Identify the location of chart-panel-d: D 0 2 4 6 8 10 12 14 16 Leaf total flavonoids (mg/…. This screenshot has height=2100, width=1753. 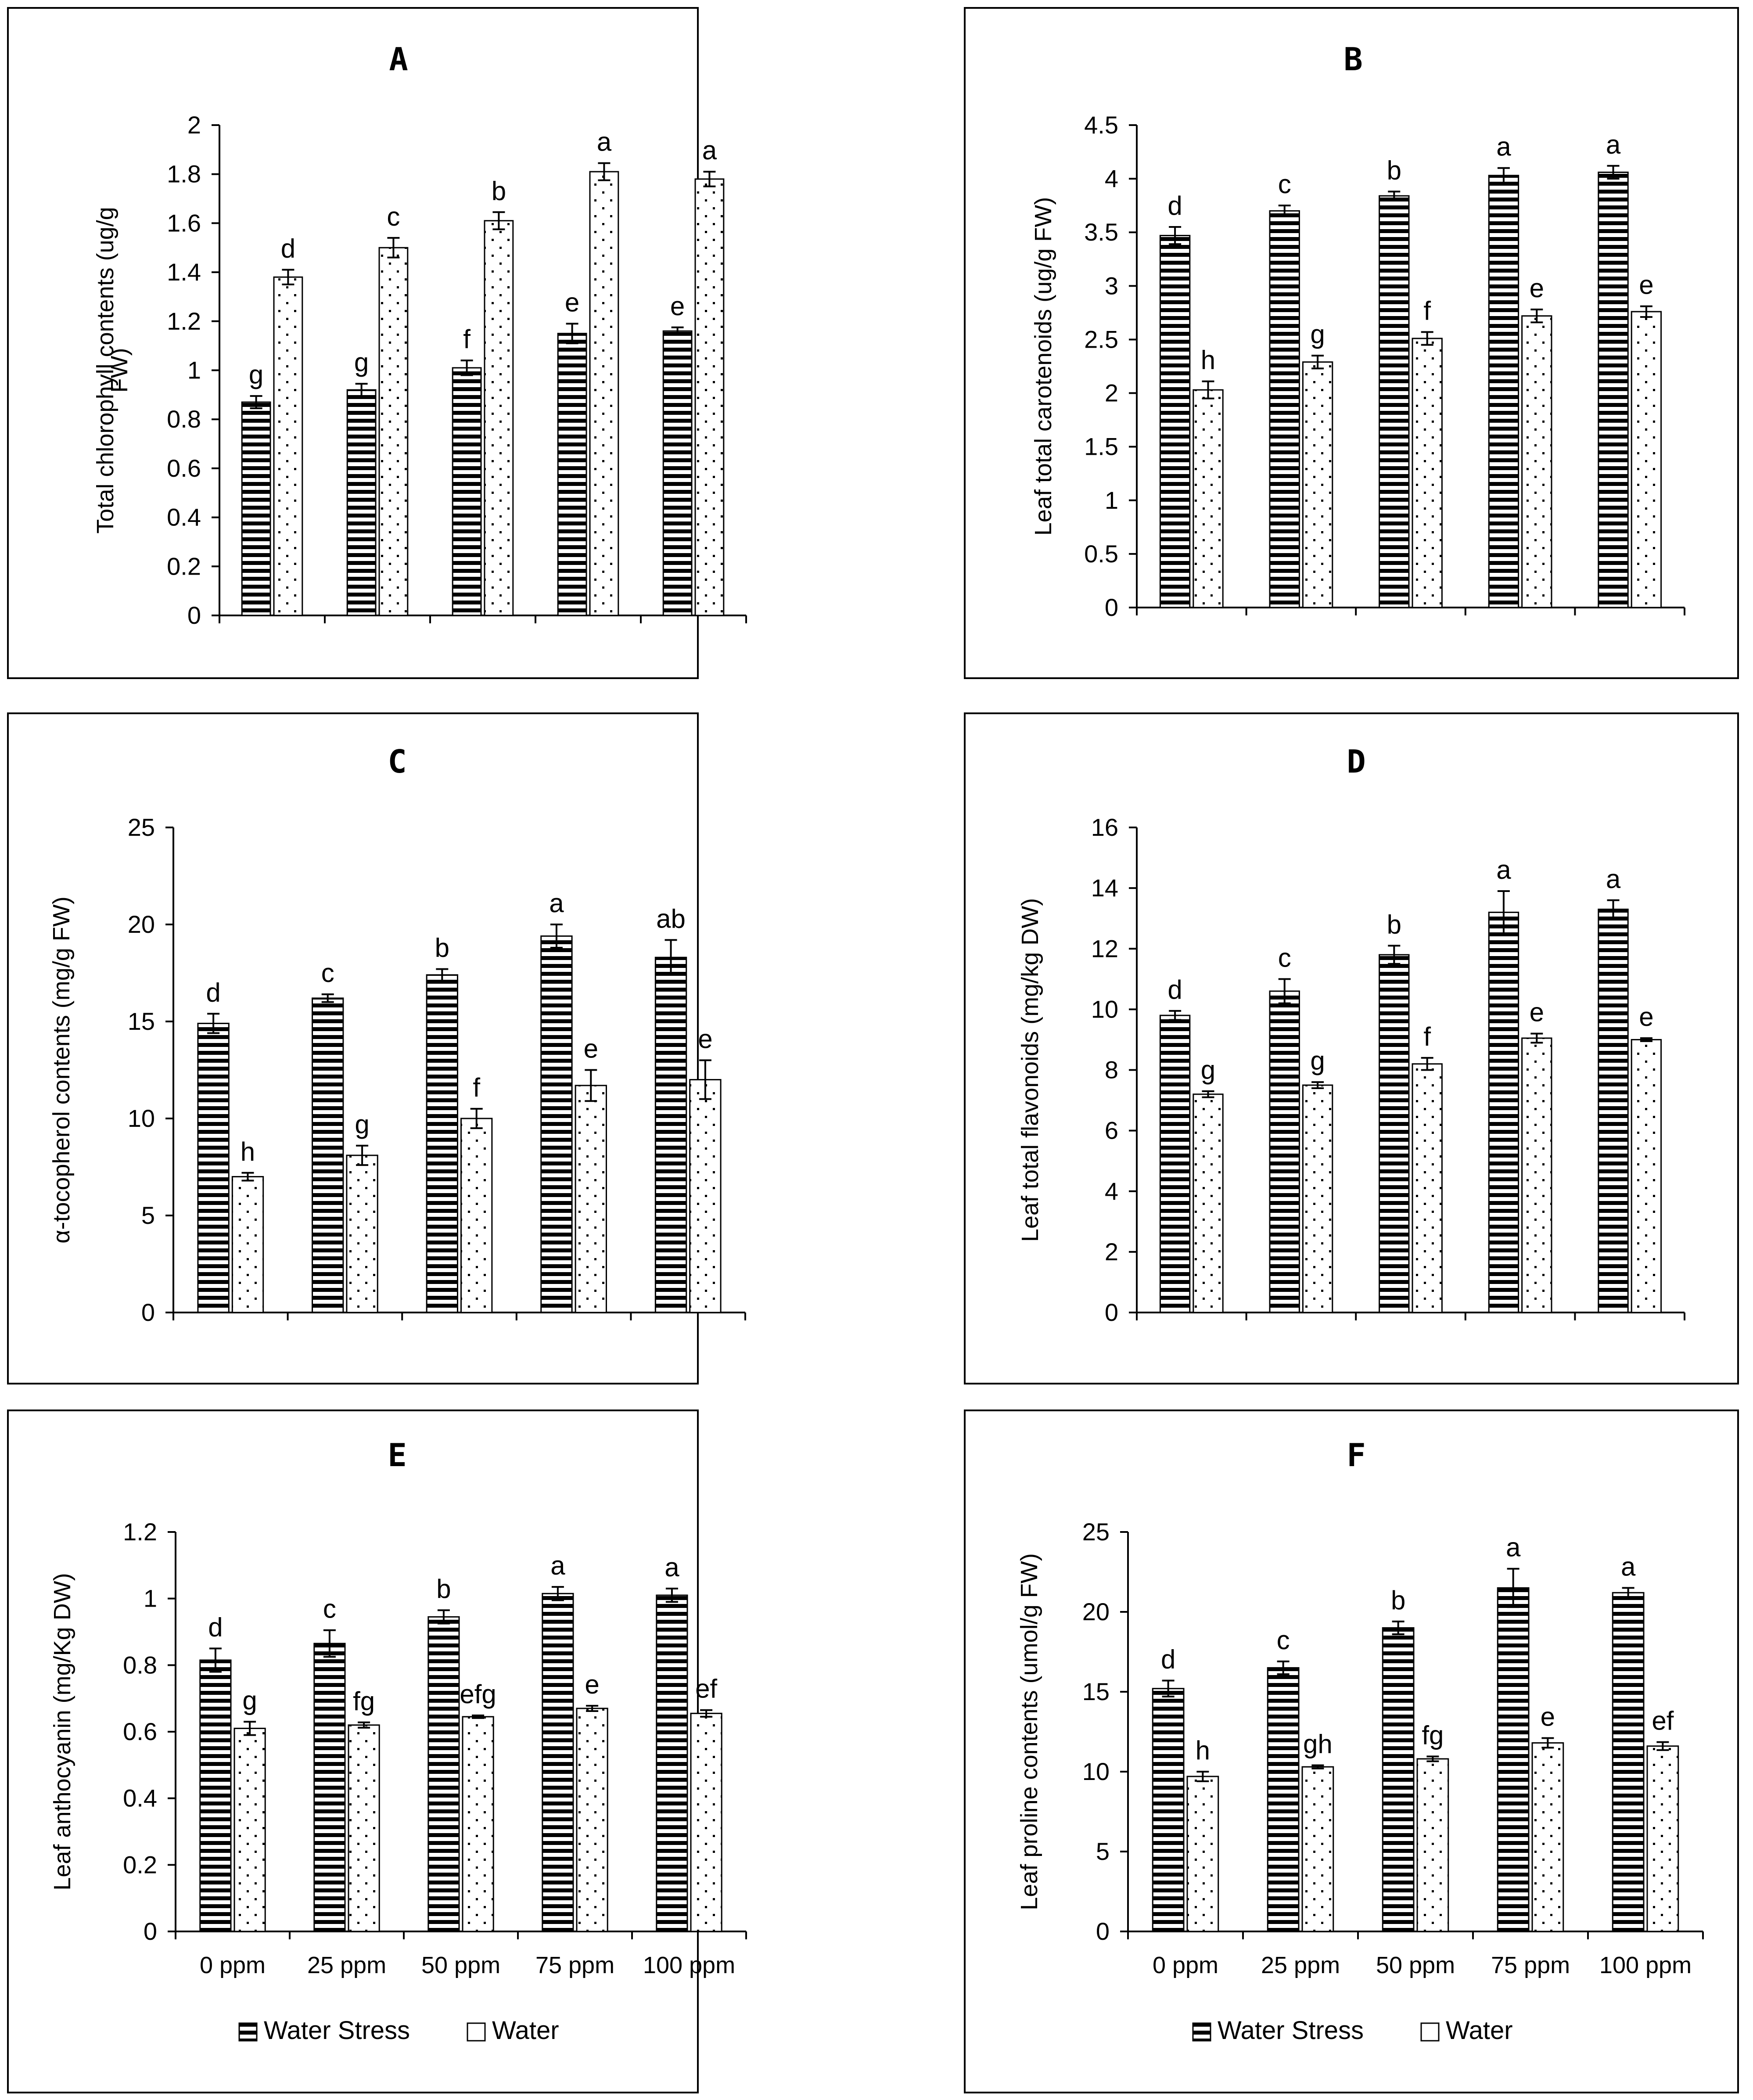
(1351, 1048).